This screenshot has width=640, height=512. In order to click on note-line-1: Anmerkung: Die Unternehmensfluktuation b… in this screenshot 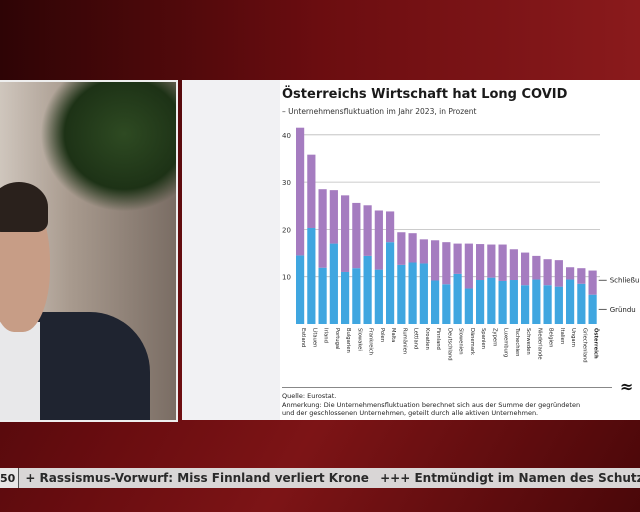, I will do `click(431, 404)`.